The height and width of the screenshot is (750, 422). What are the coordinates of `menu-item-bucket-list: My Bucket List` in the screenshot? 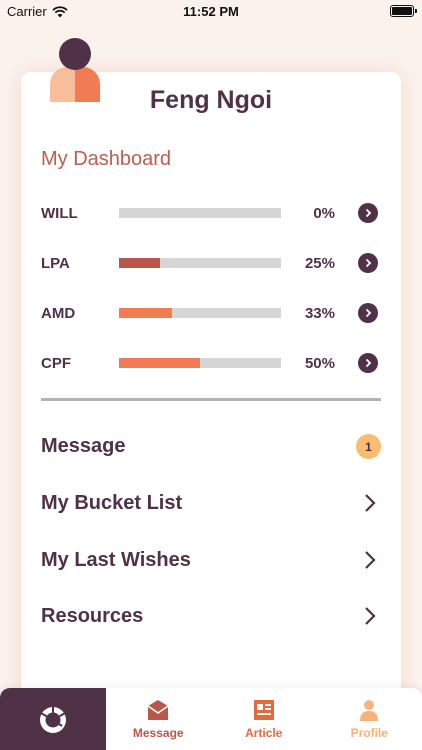 It's located at (211, 503).